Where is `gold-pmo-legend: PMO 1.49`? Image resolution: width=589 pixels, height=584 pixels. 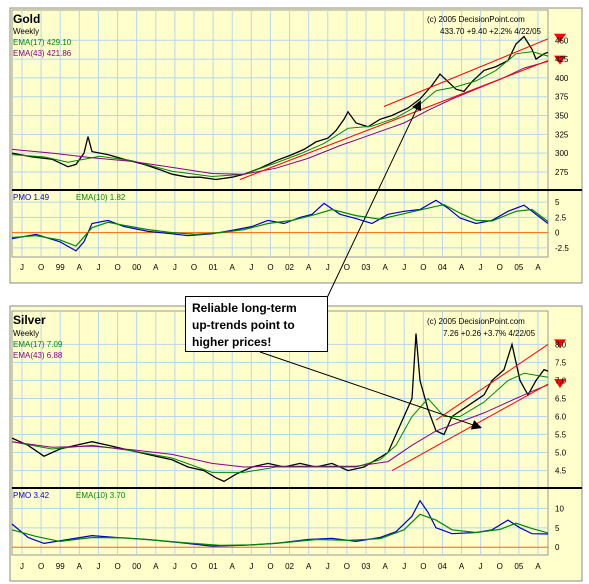 gold-pmo-legend: PMO 1.49 is located at coordinates (31, 197).